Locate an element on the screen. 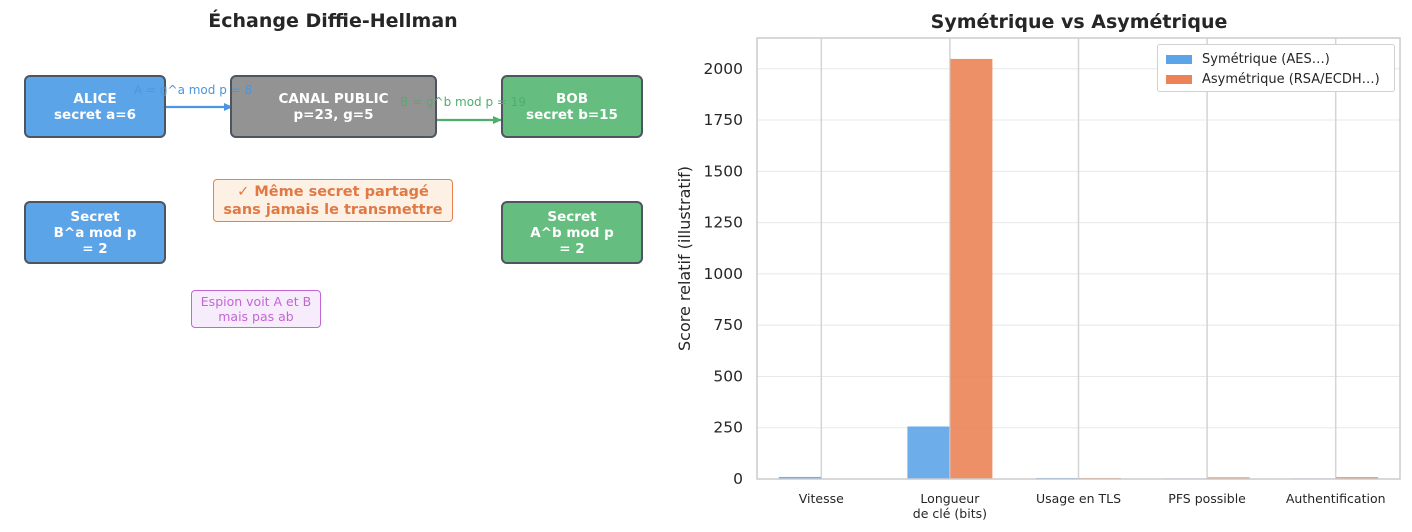 The image size is (1412, 532). x-tick-label: PFS possible is located at coordinates (1207, 498).